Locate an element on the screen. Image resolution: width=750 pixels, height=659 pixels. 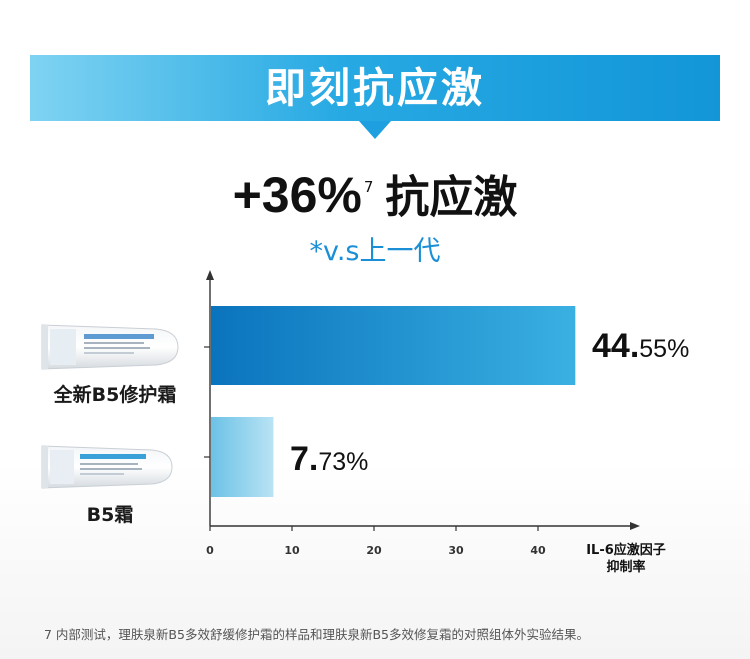
headline-word: 抗应激 is located at coordinates (451, 197).